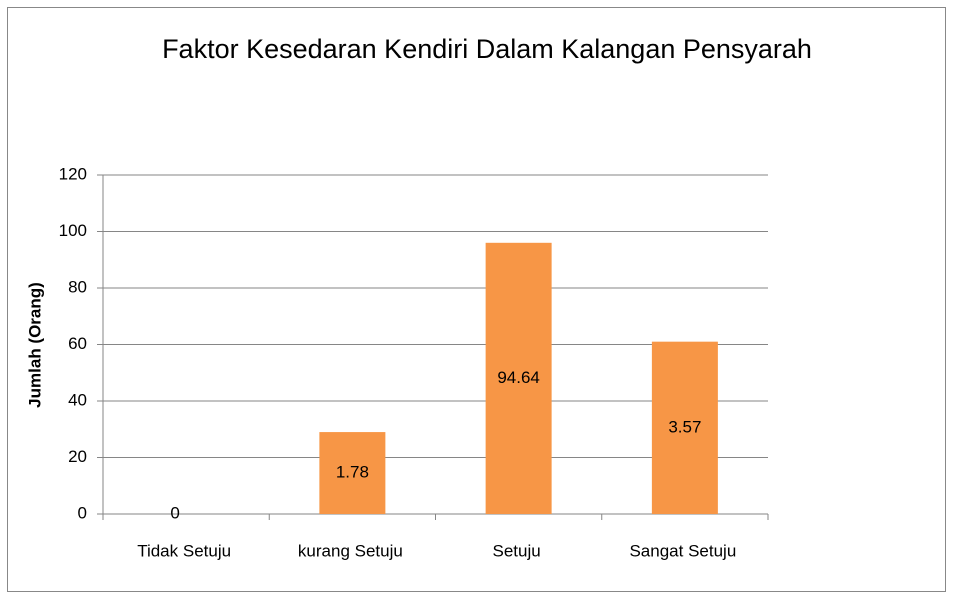  What do you see at coordinates (77, 343) in the screenshot?
I see `y-tick-label: 60` at bounding box center [77, 343].